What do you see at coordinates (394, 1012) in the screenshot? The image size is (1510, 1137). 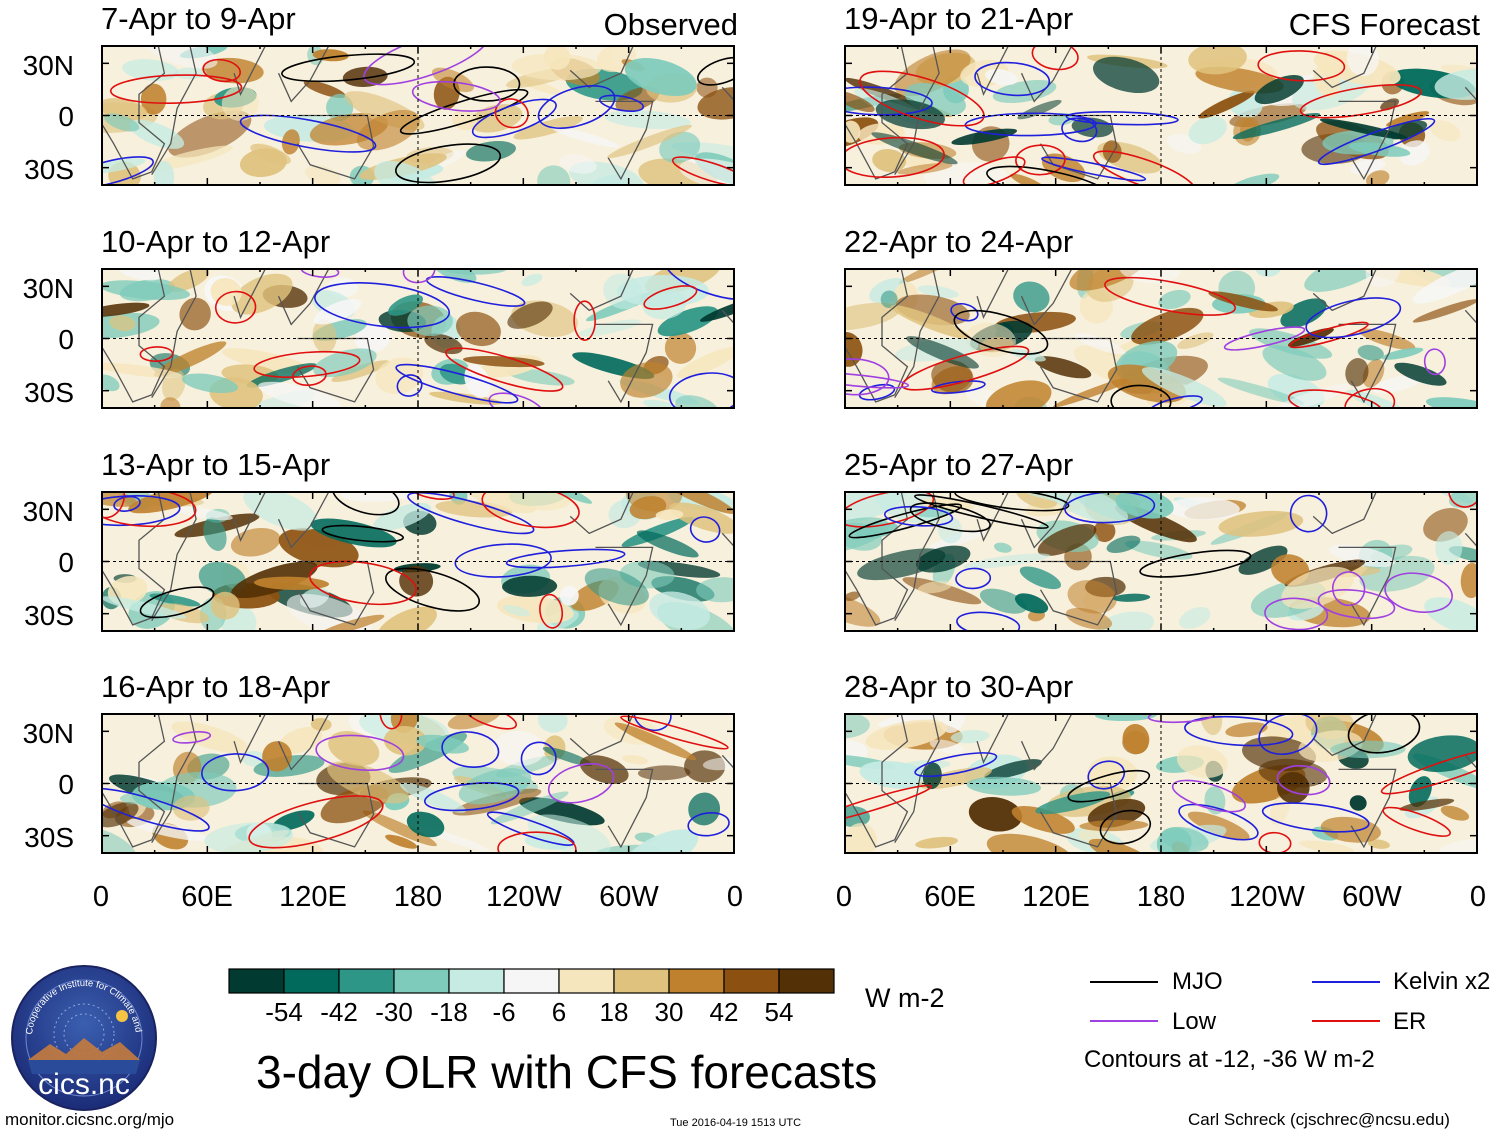 I see `colorbar-tick-label: -30` at bounding box center [394, 1012].